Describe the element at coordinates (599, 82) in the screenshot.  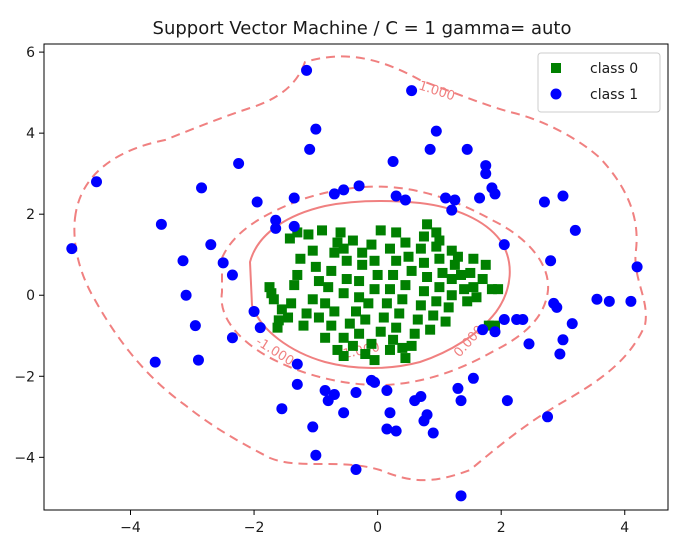
I see `legend-frame` at that location.